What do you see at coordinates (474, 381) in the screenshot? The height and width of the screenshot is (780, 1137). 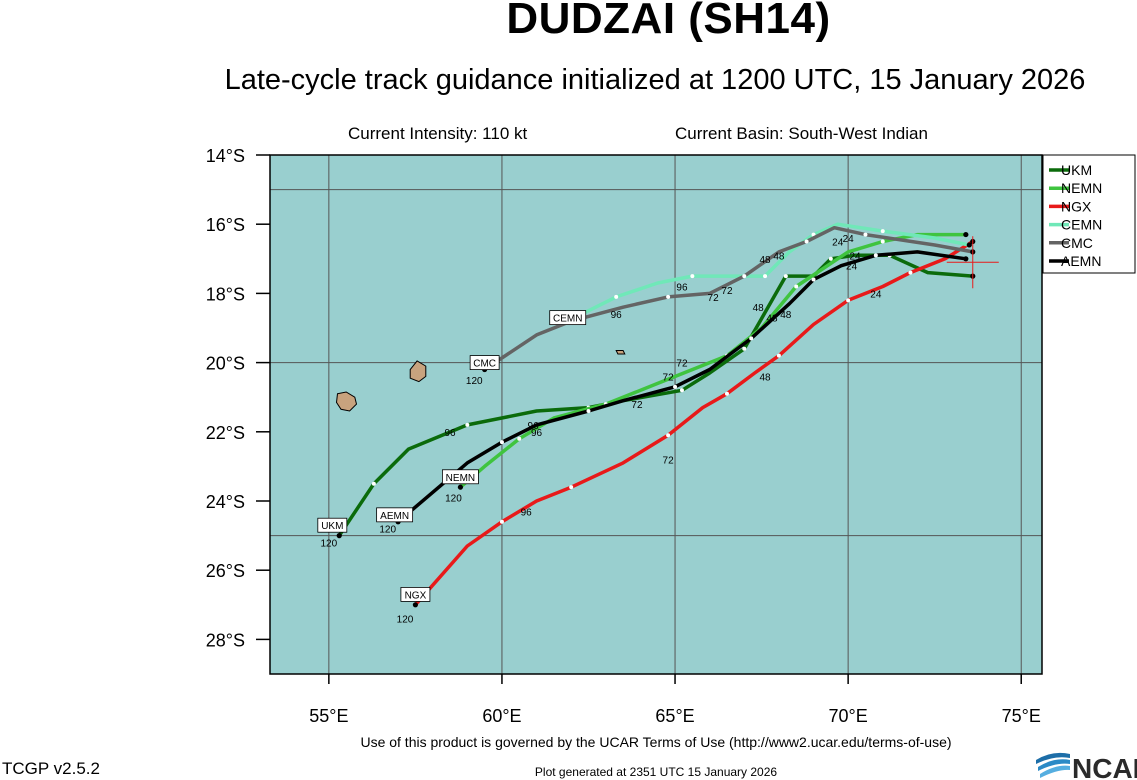 I see `track-cmc-hour-label: 120` at bounding box center [474, 381].